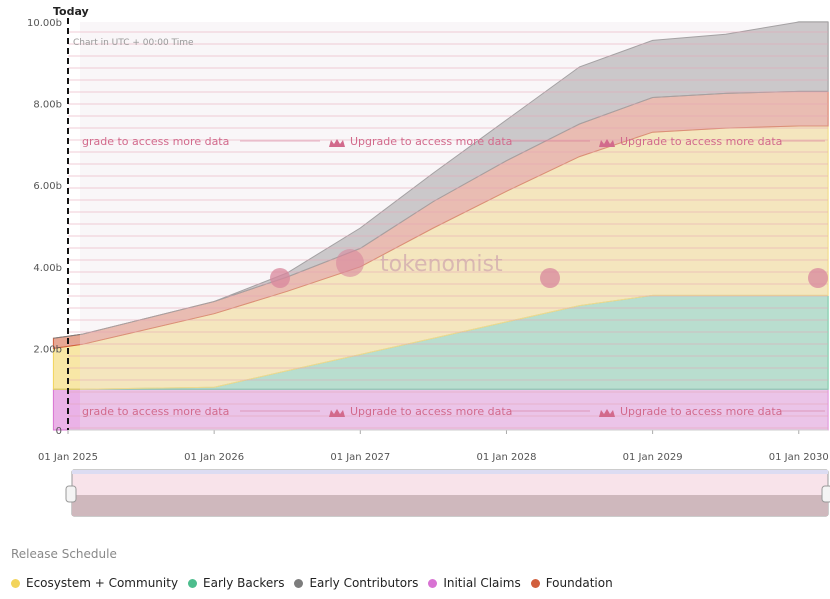 This screenshot has width=830, height=599. Describe the element at coordinates (47, 186) in the screenshot. I see `y-tick-label: 6.00b` at that location.